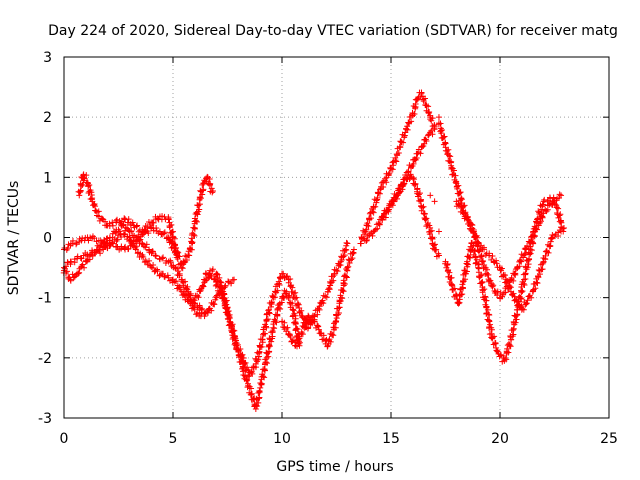 The width and height of the screenshot is (640, 480). I want to click on y-tick-label: -3, so click(45, 419).